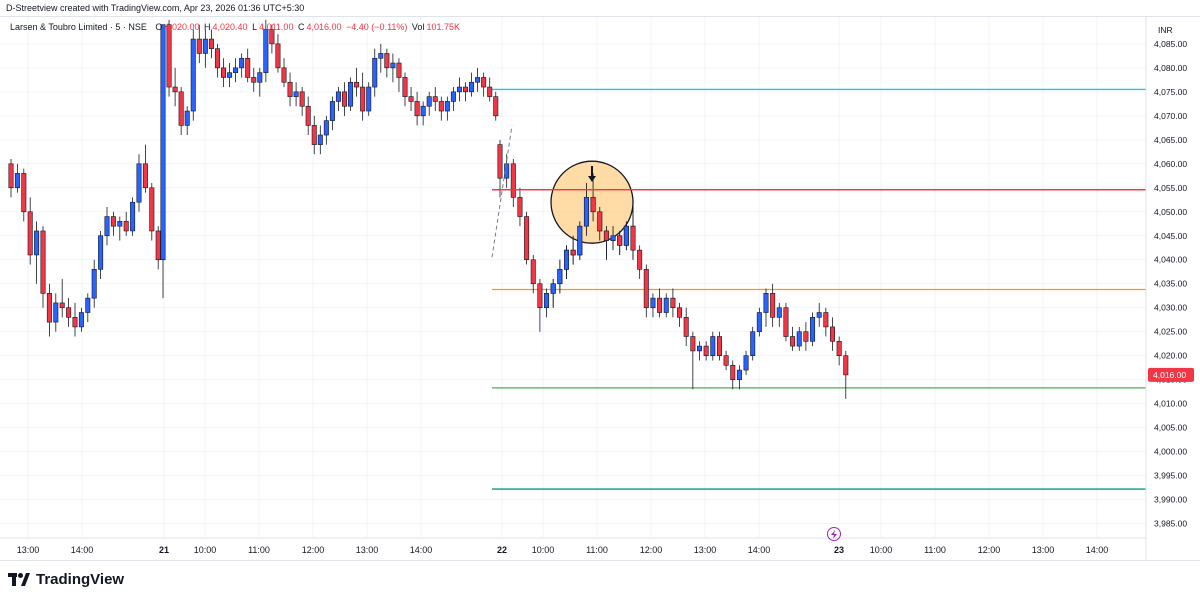 This screenshot has height=600, width=1200. Describe the element at coordinates (1170, 476) in the screenshot. I see `price-tick-label: 3,995.00` at that location.